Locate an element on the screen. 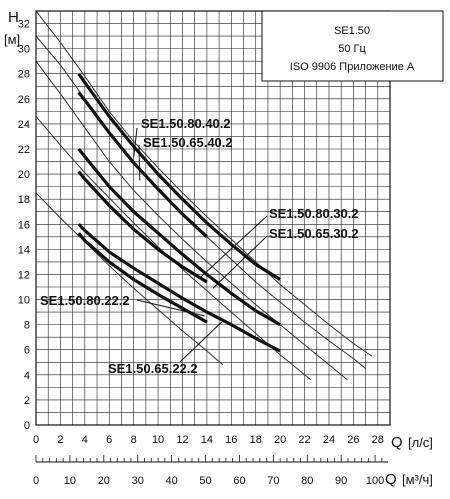 The height and width of the screenshot is (499, 450). y-tick-label: 0 is located at coordinates (27, 426).